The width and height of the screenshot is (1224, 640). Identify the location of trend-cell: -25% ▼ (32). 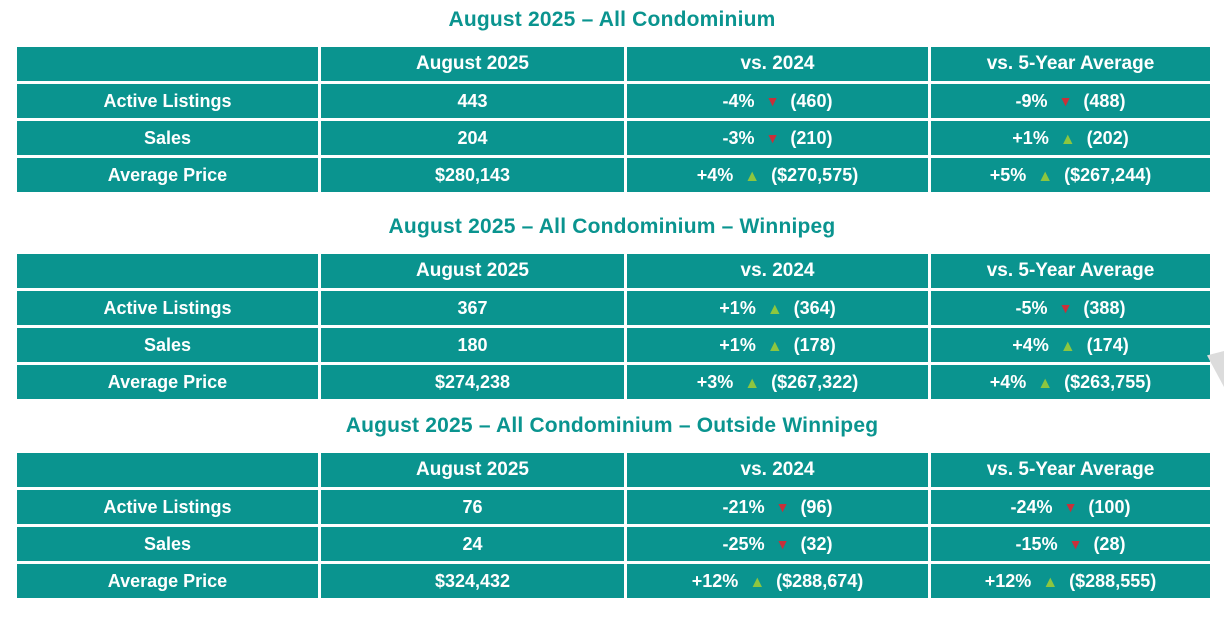
(777, 544).